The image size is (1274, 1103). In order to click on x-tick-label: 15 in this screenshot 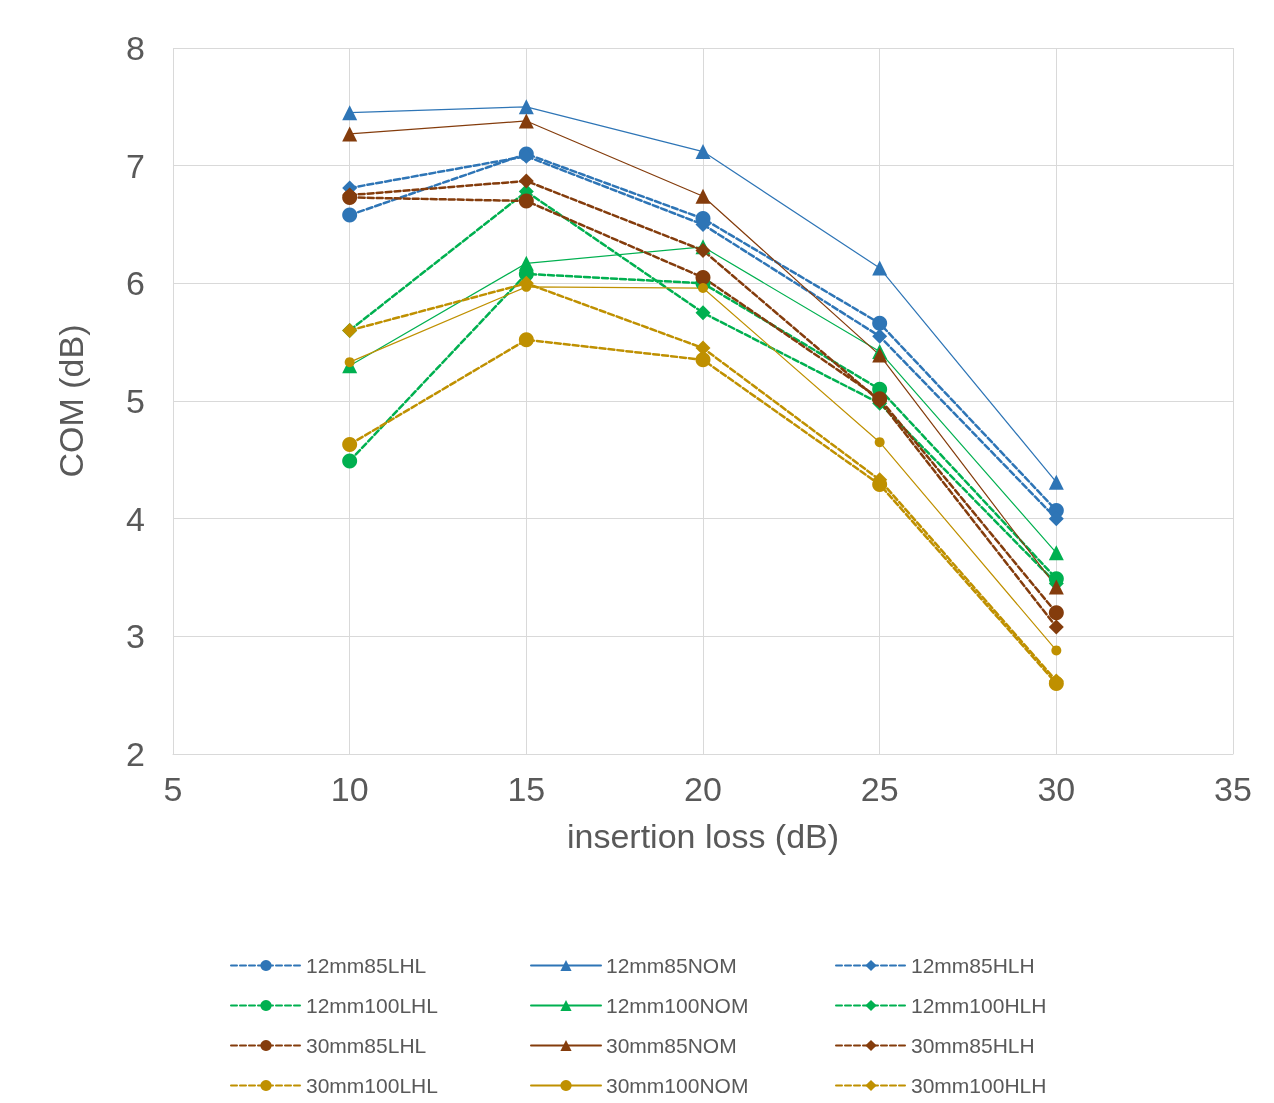, I will do `click(526, 789)`.